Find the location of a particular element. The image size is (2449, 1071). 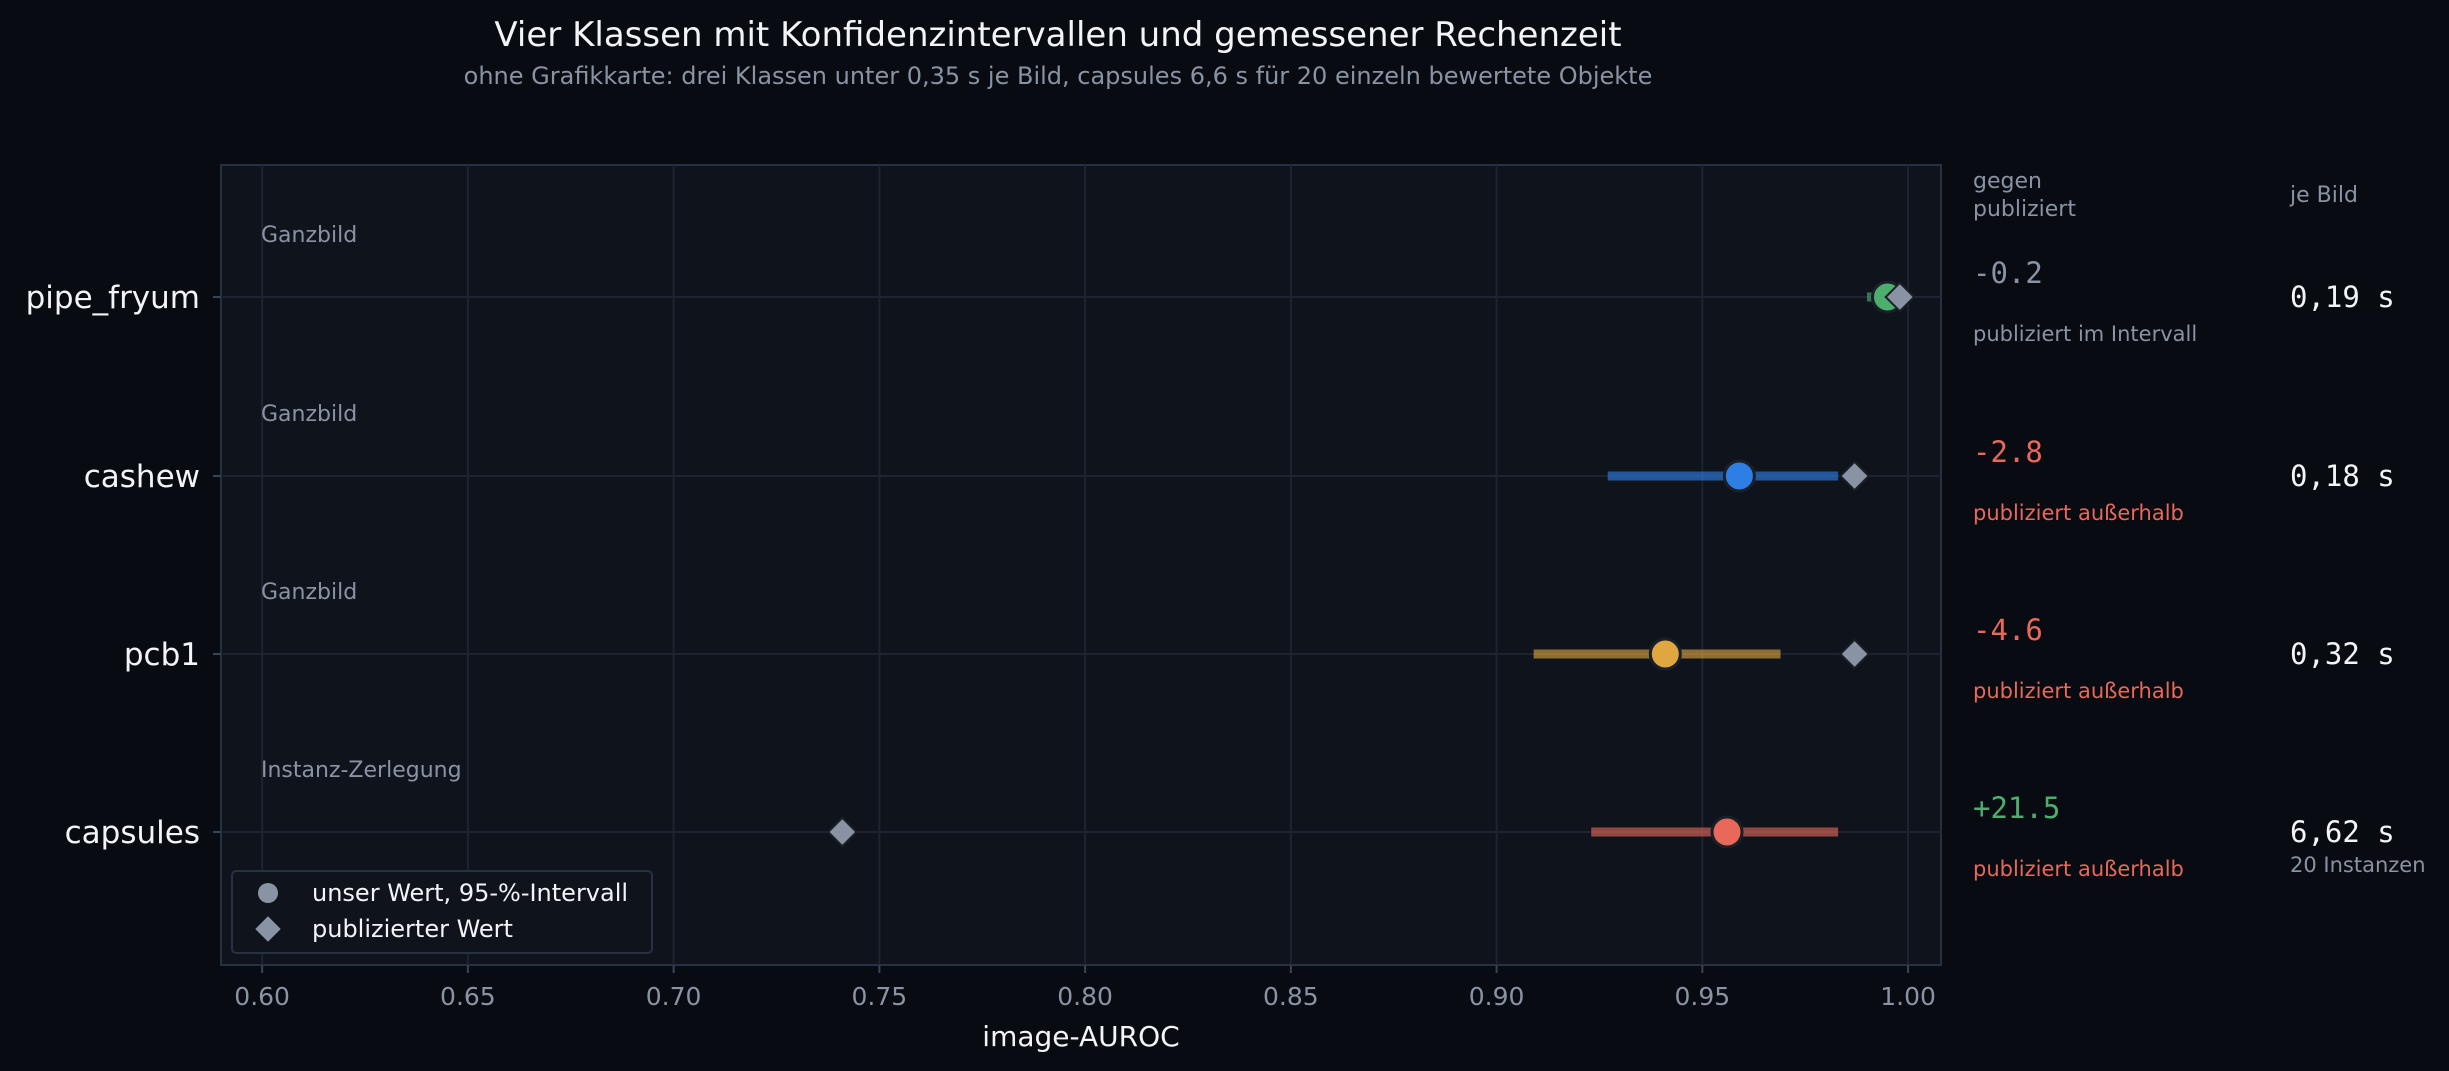

time-per-image: 6,62 s is located at coordinates (2342, 832).